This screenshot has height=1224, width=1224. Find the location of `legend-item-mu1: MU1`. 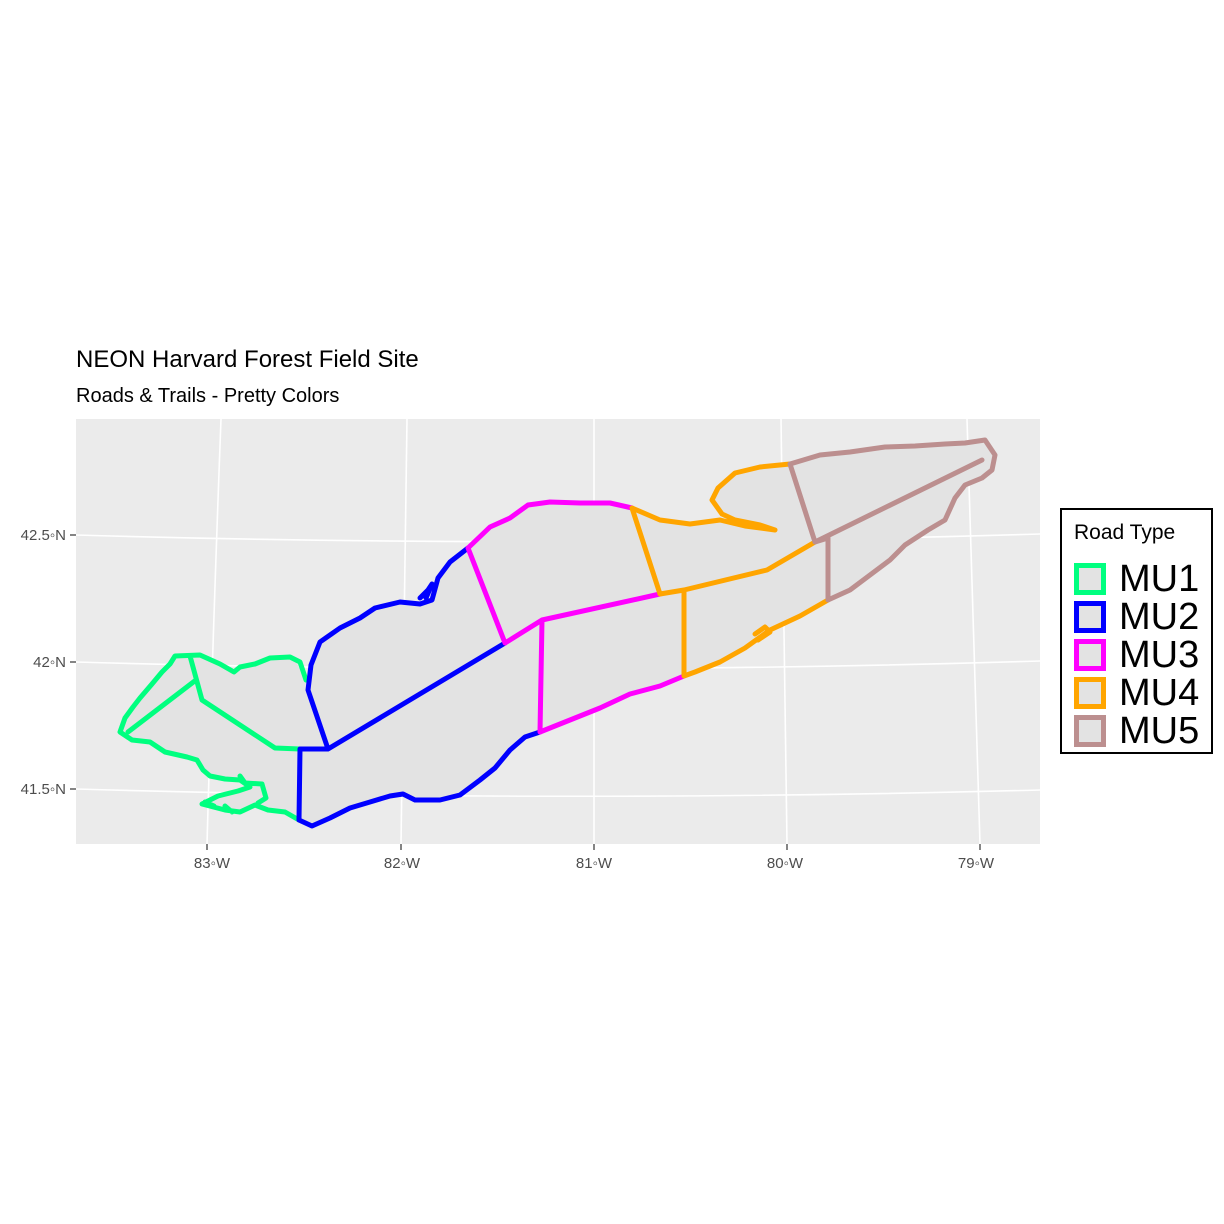

legend-item-mu1: MU1 is located at coordinates (1141, 579).